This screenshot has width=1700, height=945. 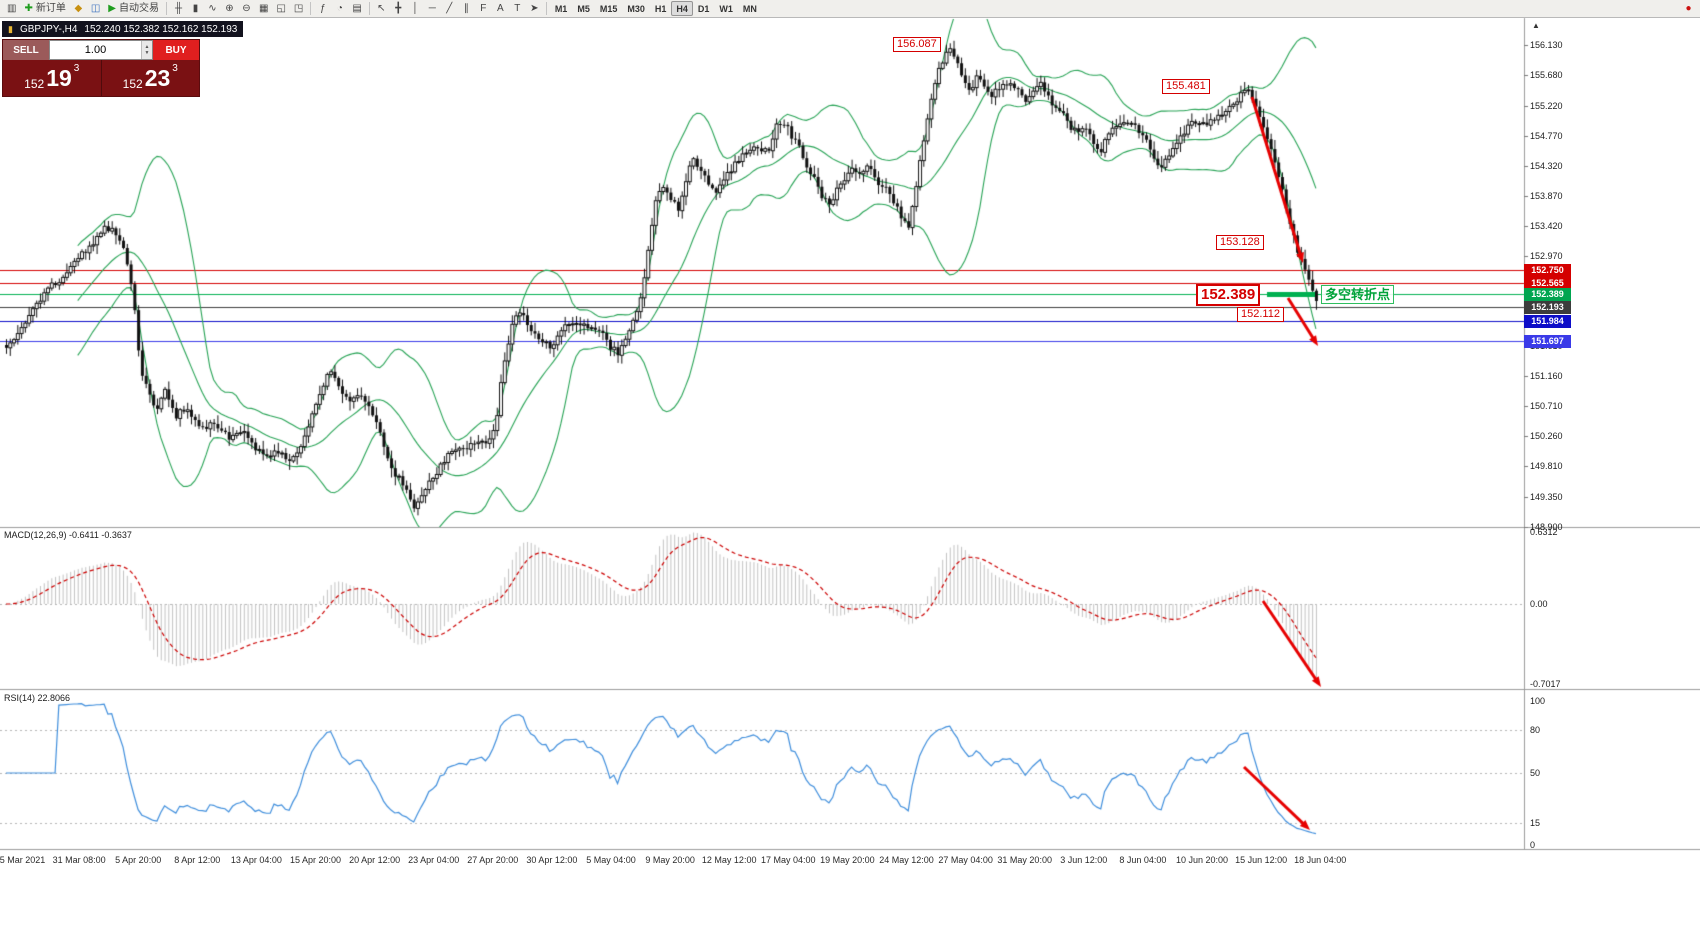 I want to click on price-callout-152-389: 152.389, so click(x=1228, y=295).